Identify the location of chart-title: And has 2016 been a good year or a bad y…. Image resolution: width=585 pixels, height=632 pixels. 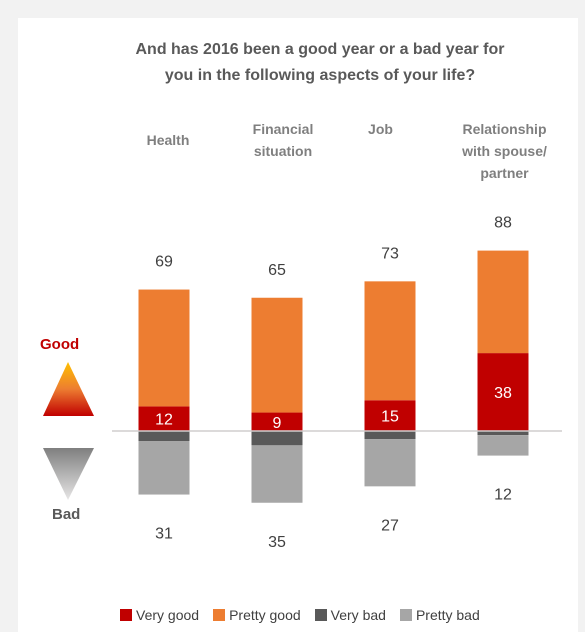
(312, 63).